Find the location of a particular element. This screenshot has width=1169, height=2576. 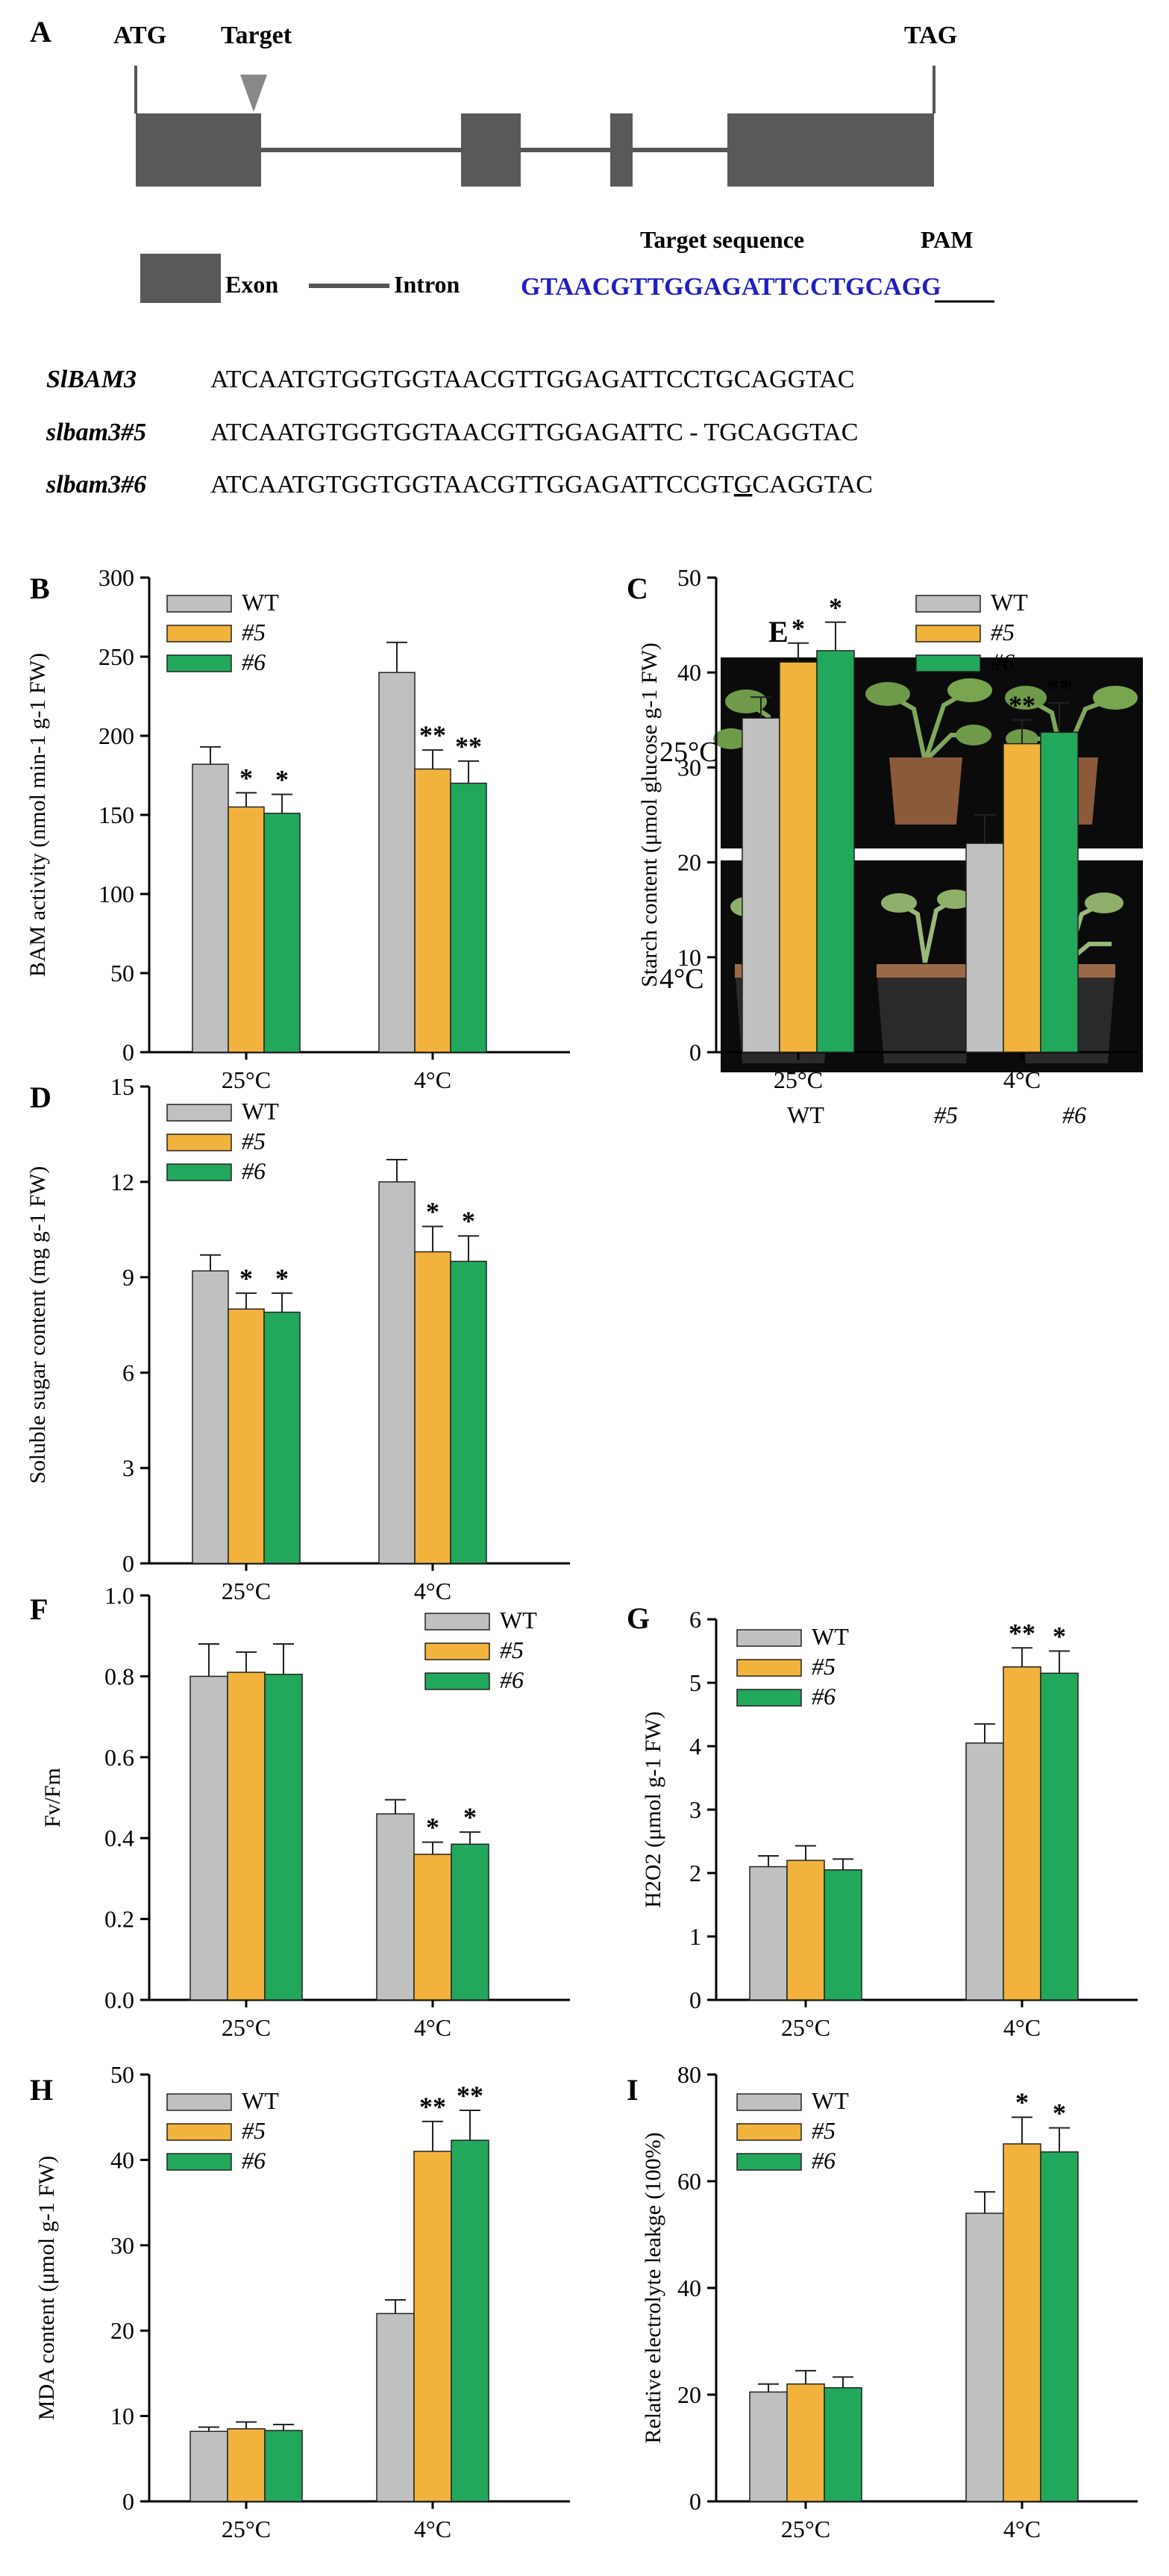

y-tick-label: 0.6 is located at coordinates (119, 1757).